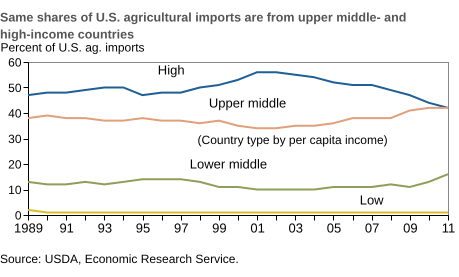  I want to click on x-tick-label: 07, so click(372, 228).